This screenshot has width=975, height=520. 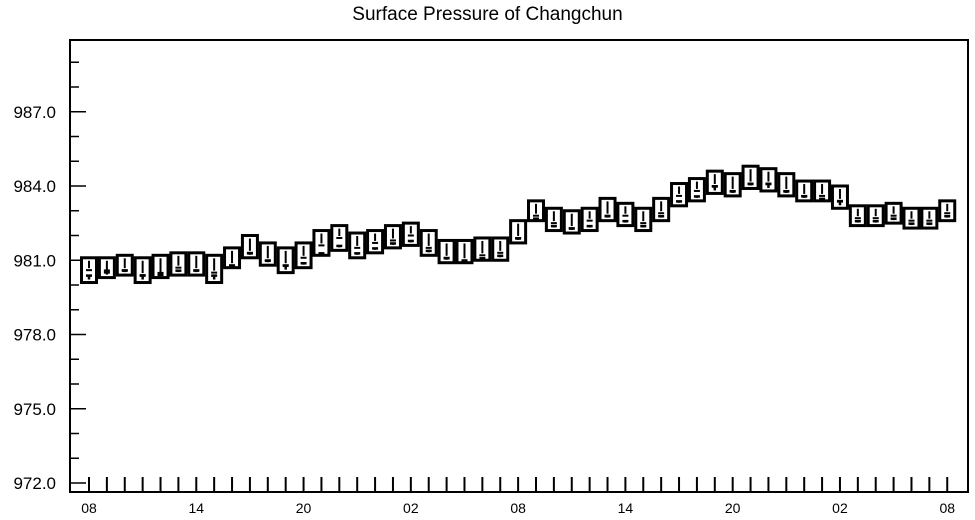 I want to click on y-tick-label: 987.0, so click(x=34, y=112).